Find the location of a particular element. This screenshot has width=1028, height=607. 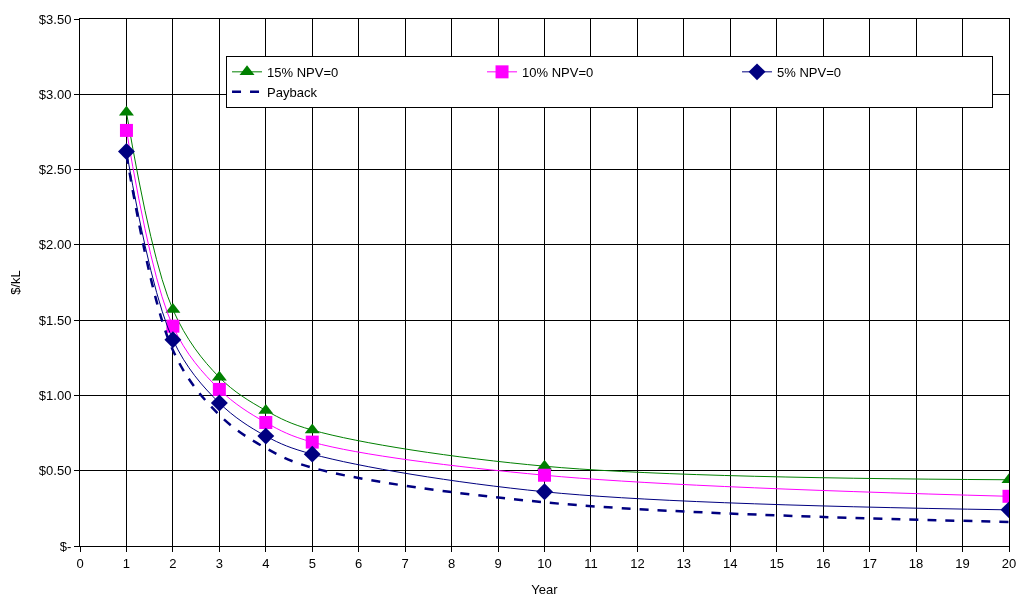

x-tick-label: 2 is located at coordinates (173, 563).